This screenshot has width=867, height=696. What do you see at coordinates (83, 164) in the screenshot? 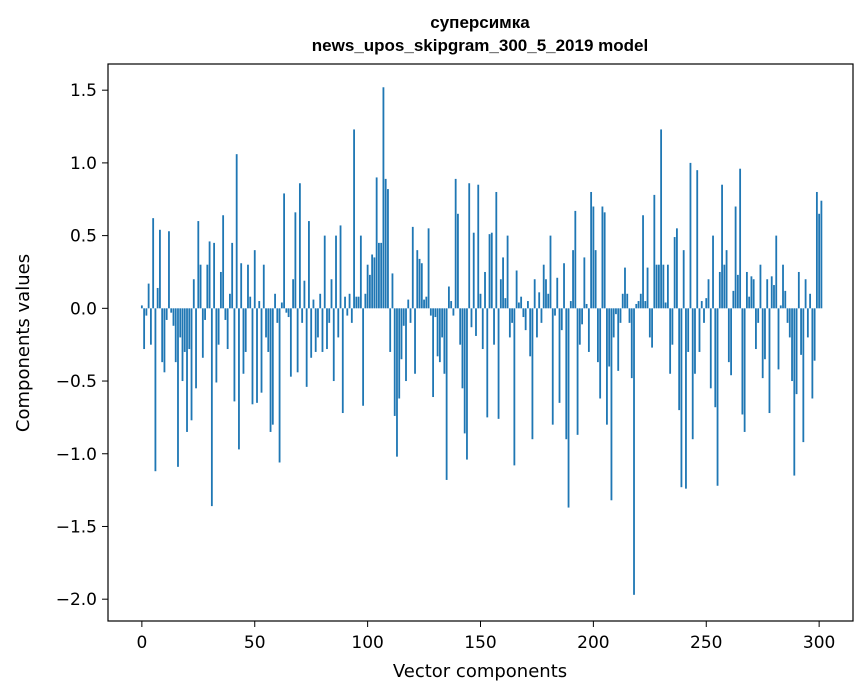
I see `y-tick-label: 1.0` at bounding box center [83, 164].